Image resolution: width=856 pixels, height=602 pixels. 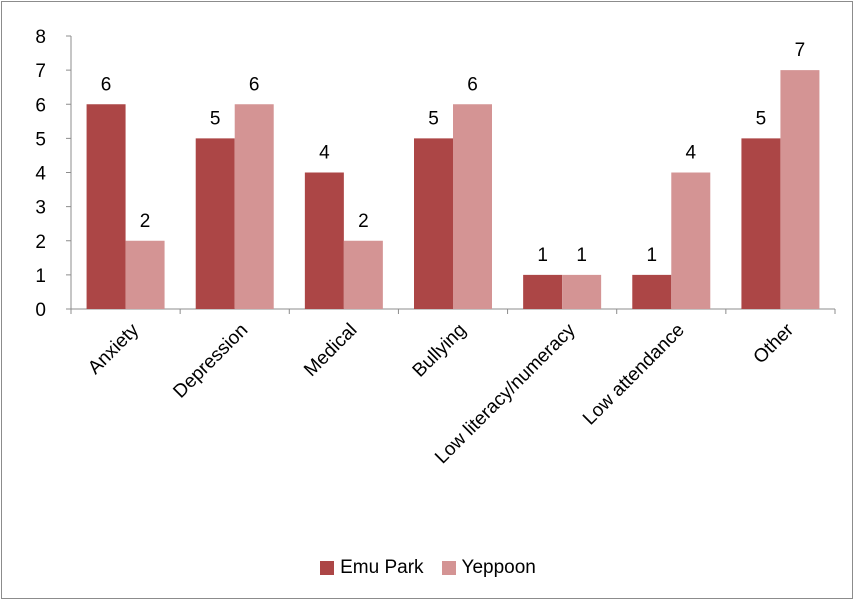 I want to click on y-tick-label: 5, so click(x=40, y=139).